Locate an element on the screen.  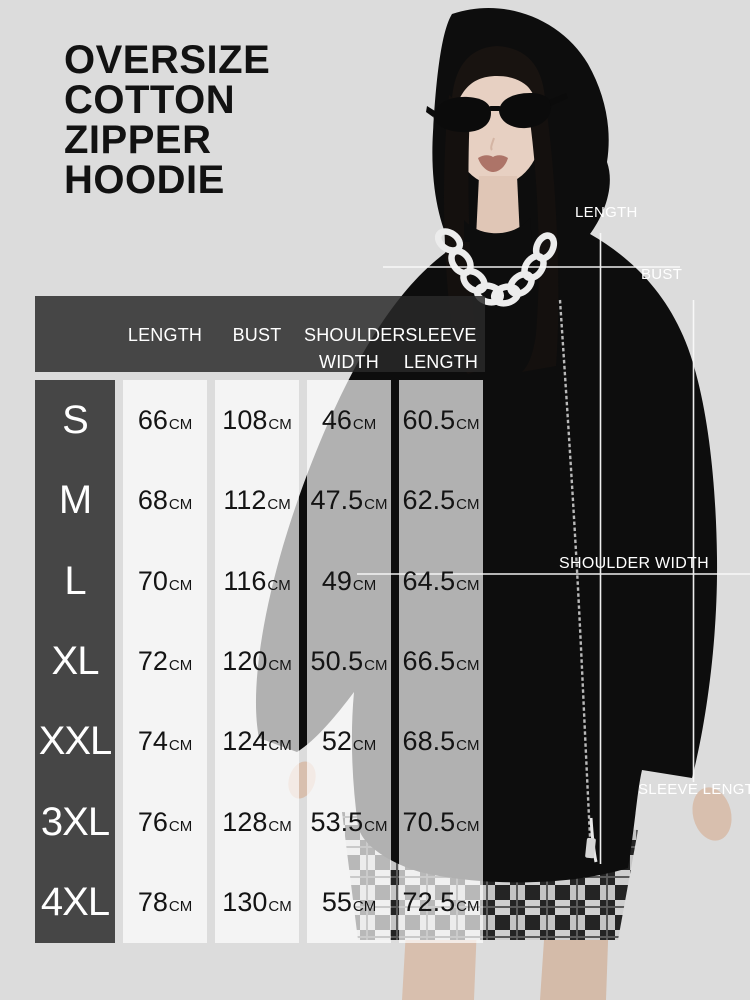
shoulder-width-column: 46CM 47.5CM 49CM 50.5CM 52CM 53.5CM 55CM is located at coordinates (349, 661).